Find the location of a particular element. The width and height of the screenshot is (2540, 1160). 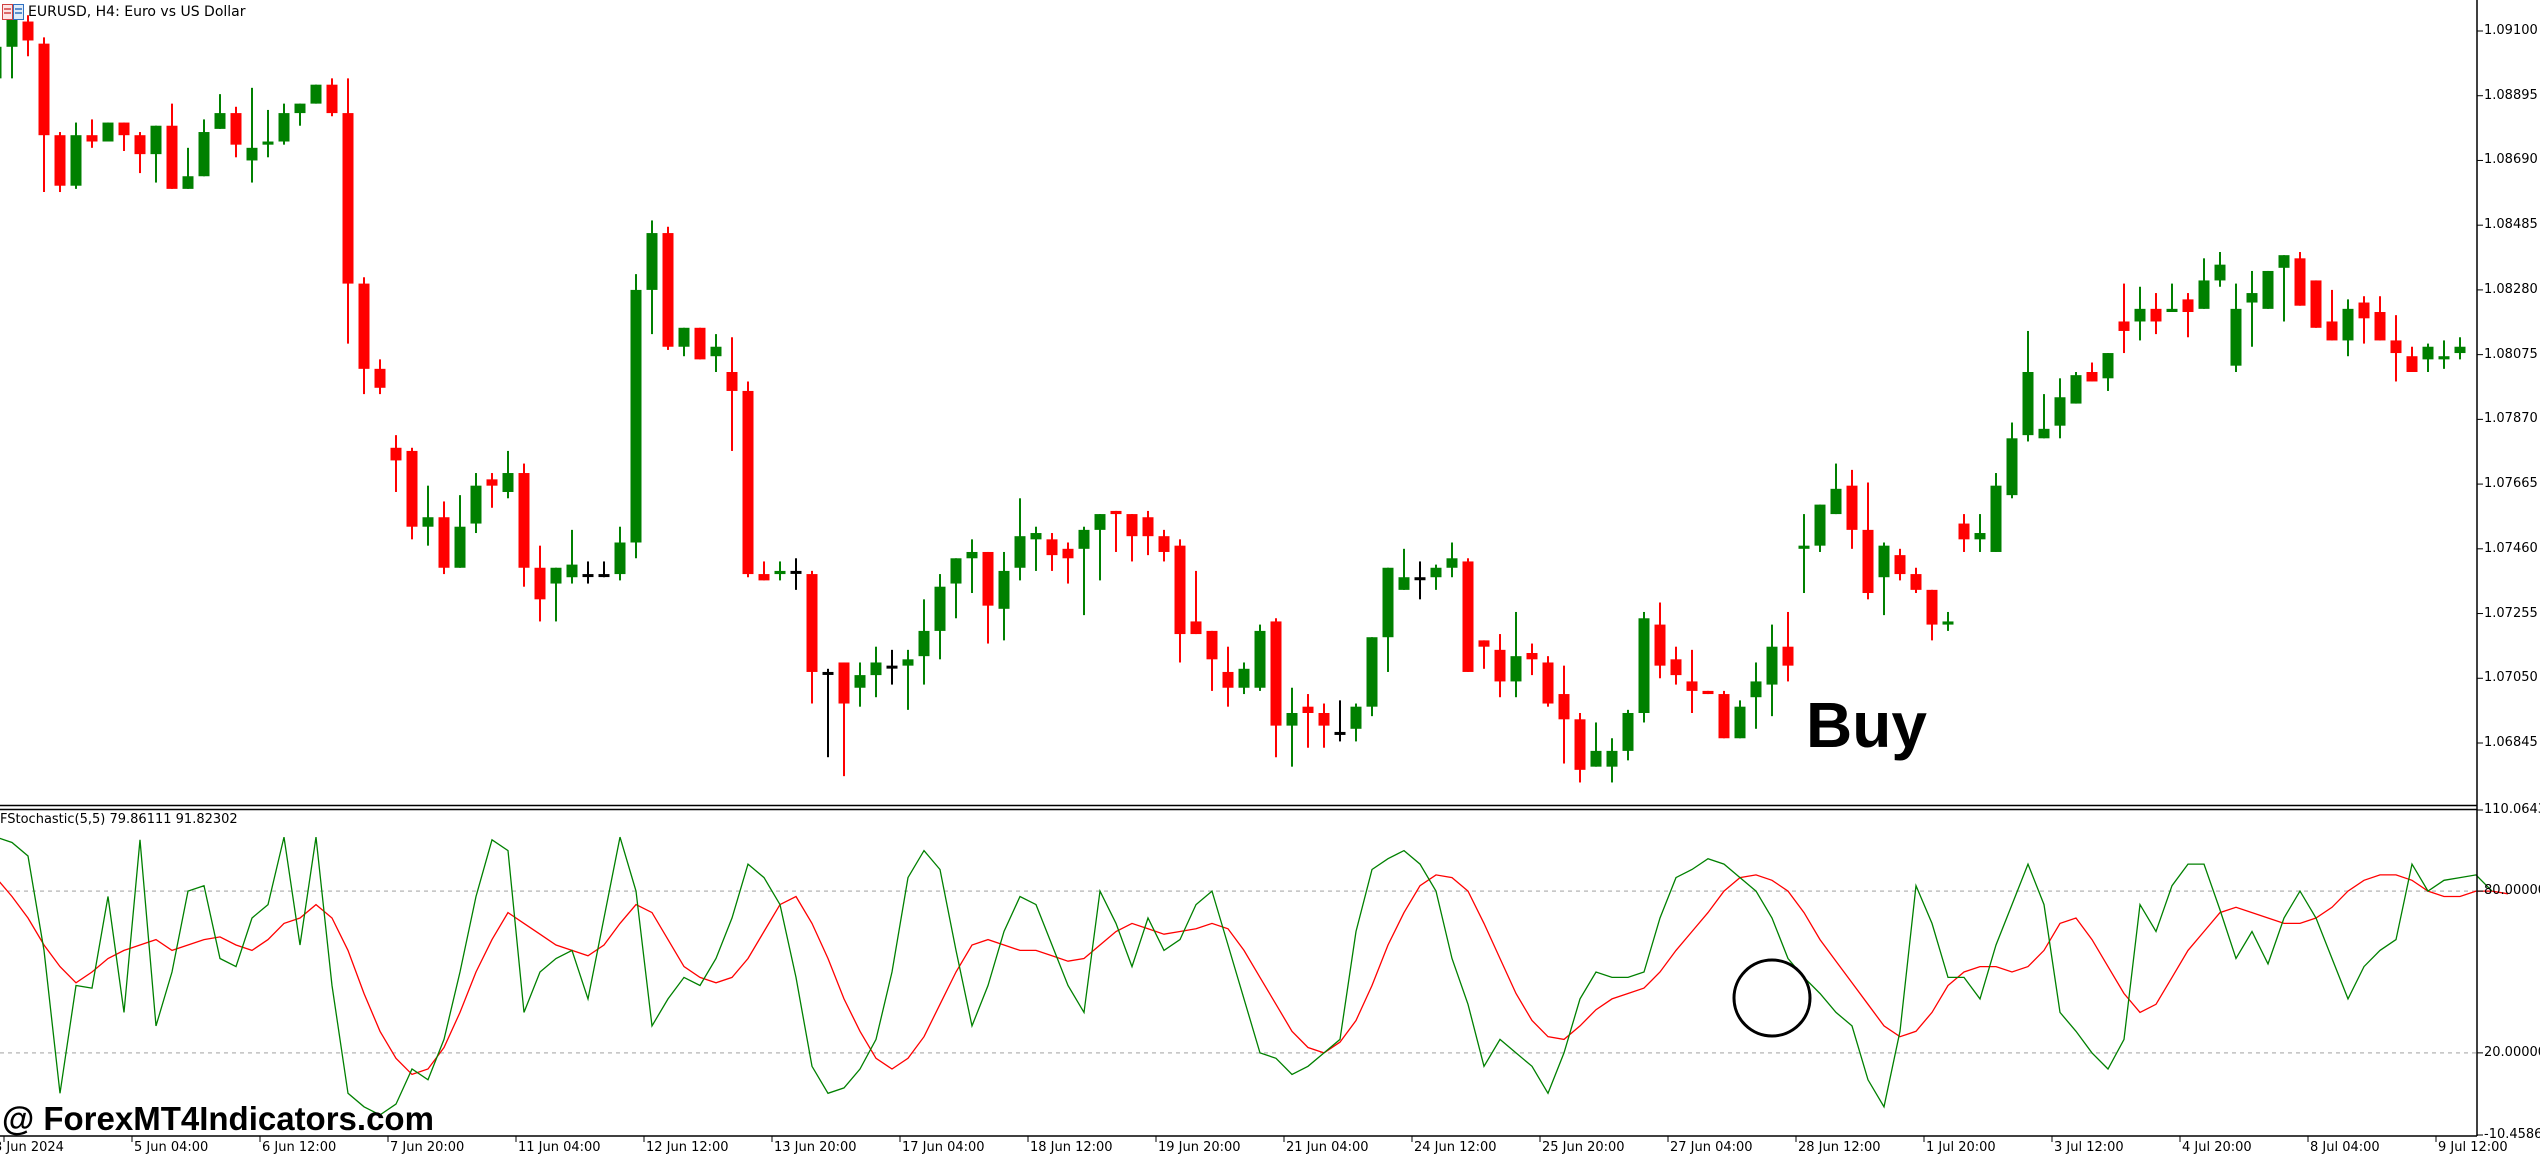

price-tick-label: 1.07665 is located at coordinates (2511, 484).